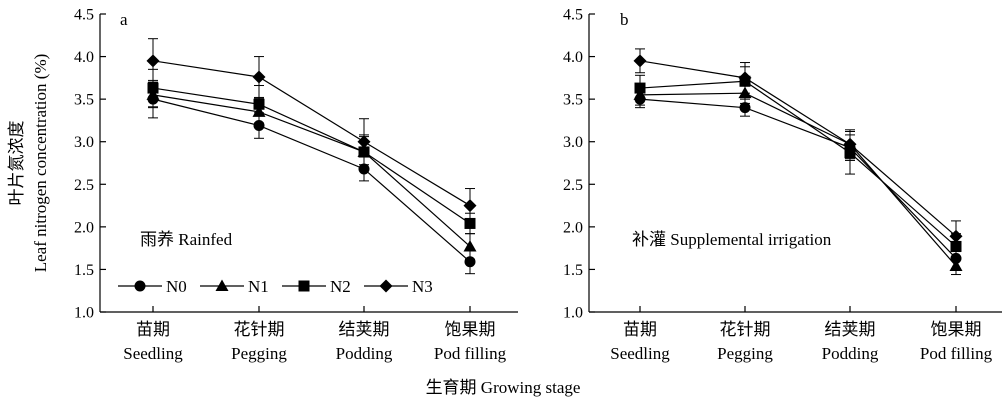  I want to click on legend-label-N3: N3, so click(422, 286).